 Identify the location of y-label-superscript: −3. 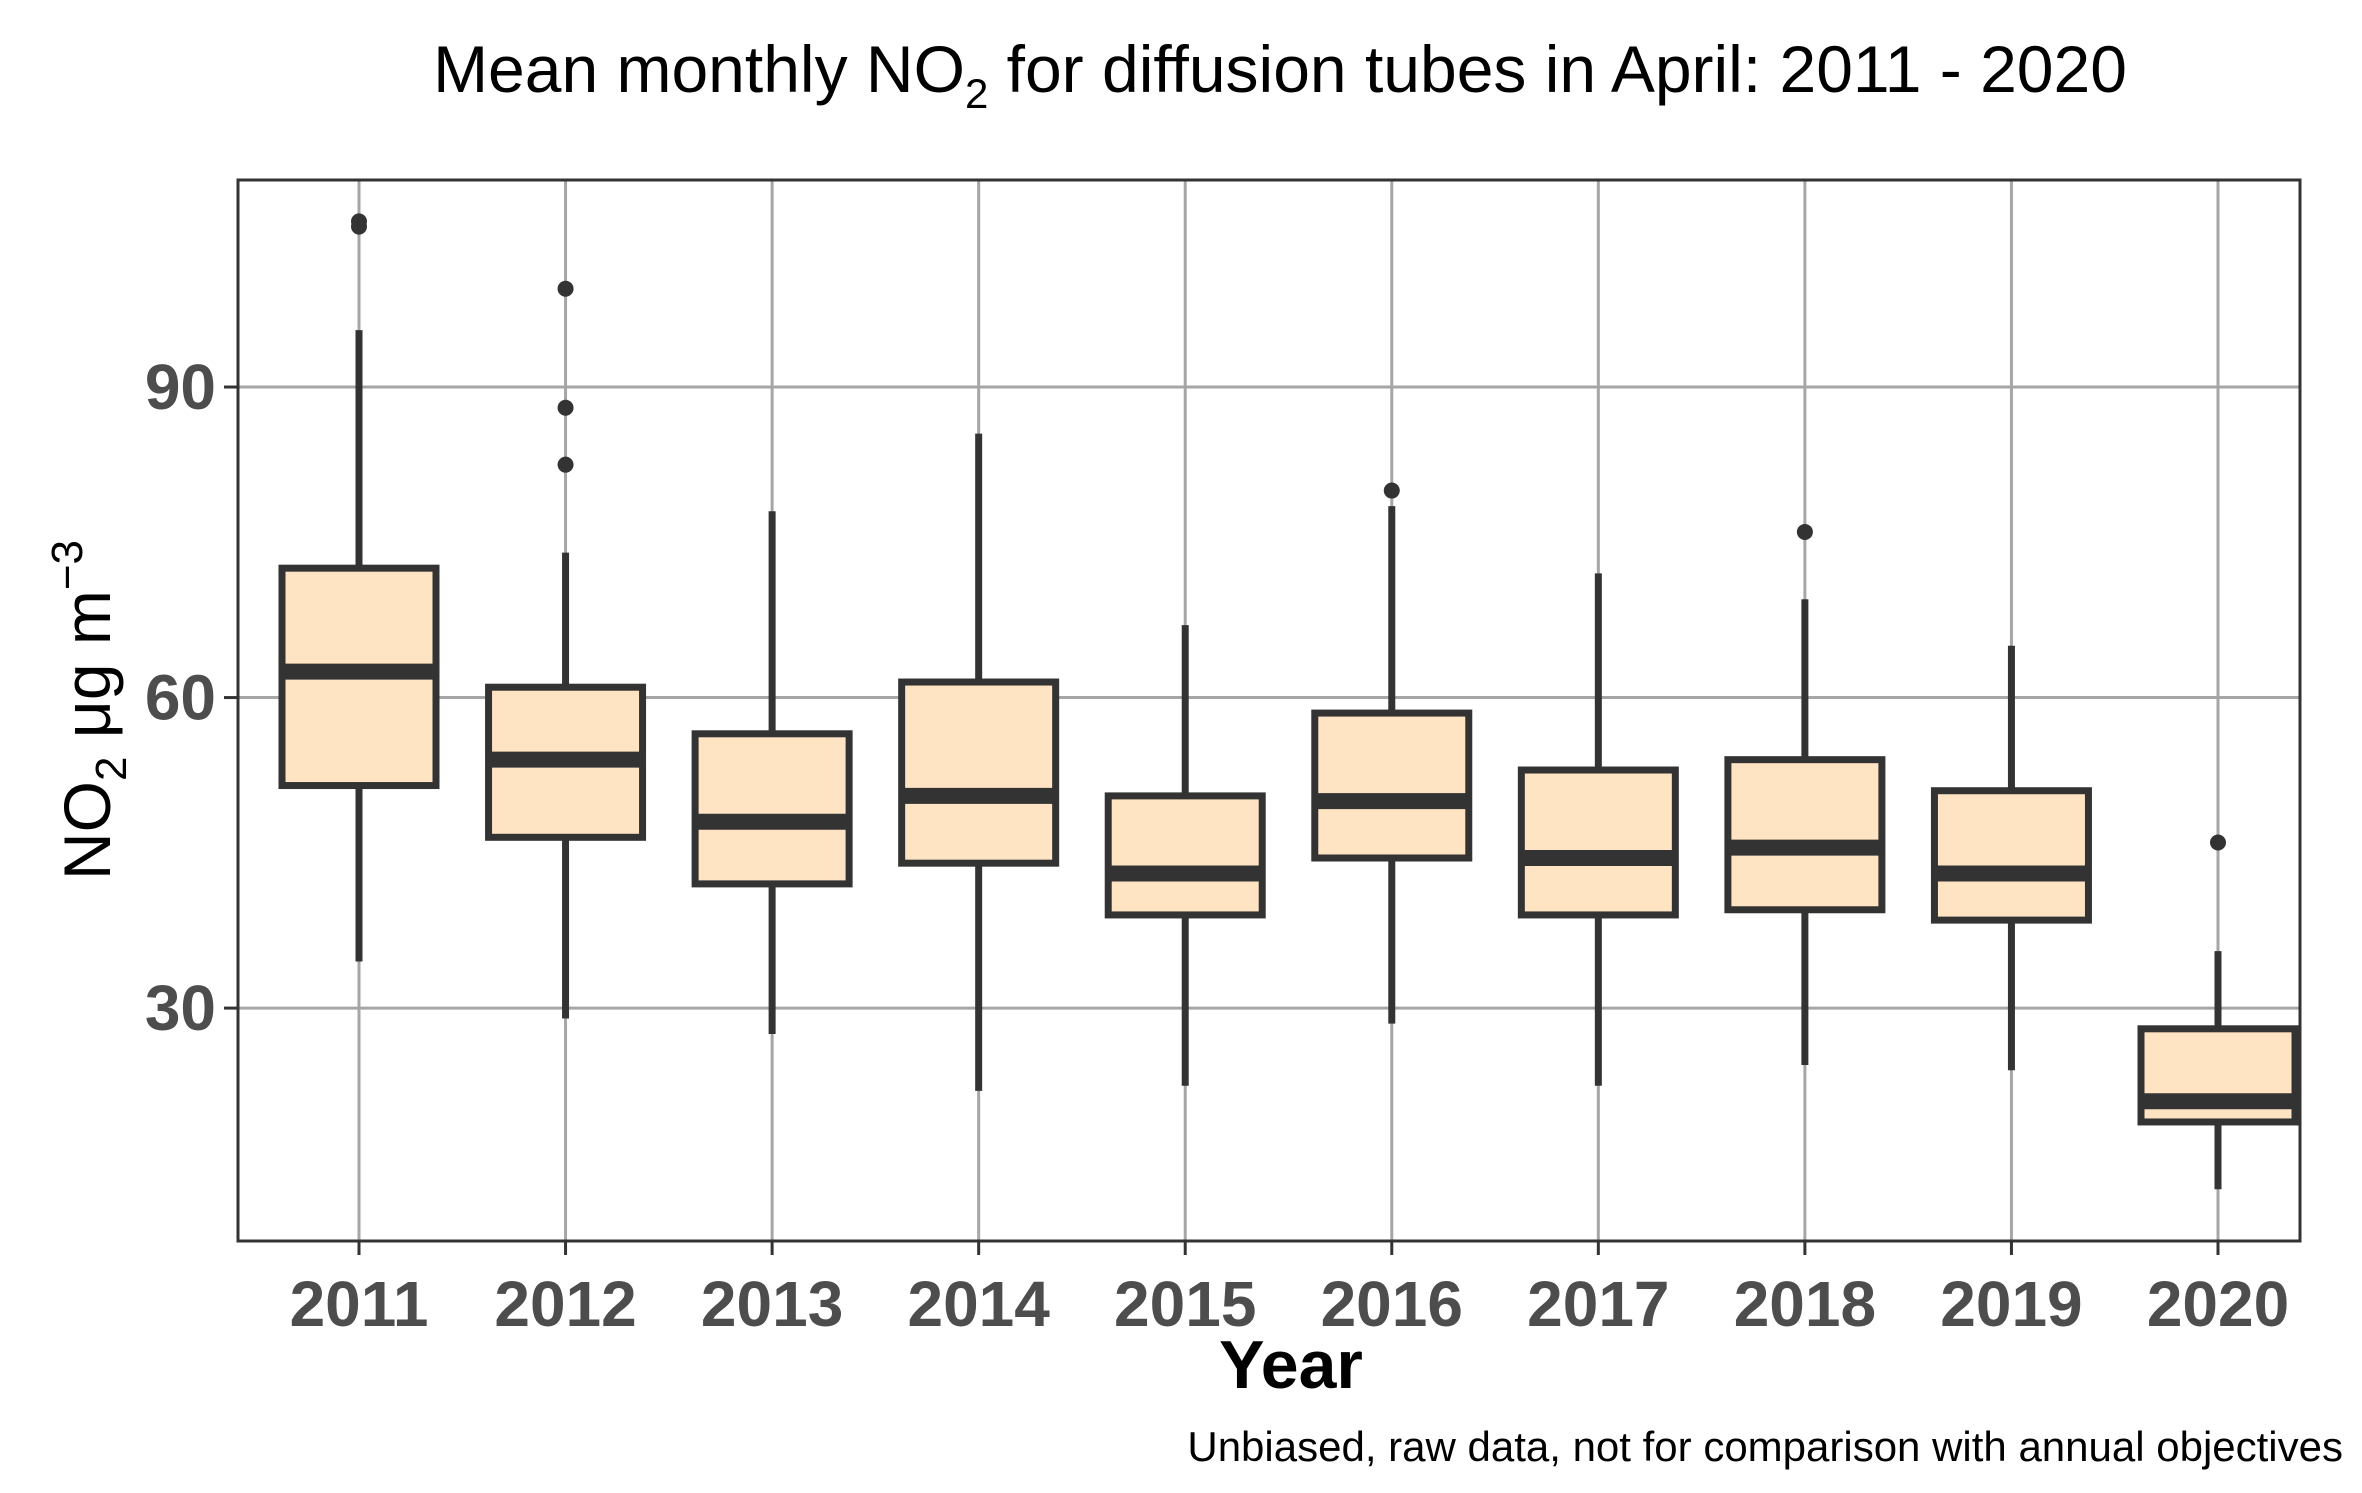
(67, 565).